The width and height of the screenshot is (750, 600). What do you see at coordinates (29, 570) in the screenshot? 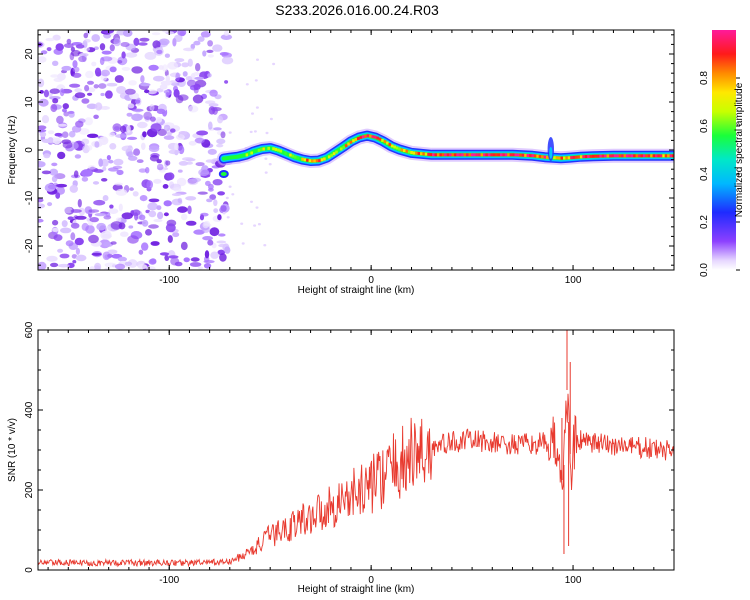
I see `y-tick-label: 0` at bounding box center [29, 570].